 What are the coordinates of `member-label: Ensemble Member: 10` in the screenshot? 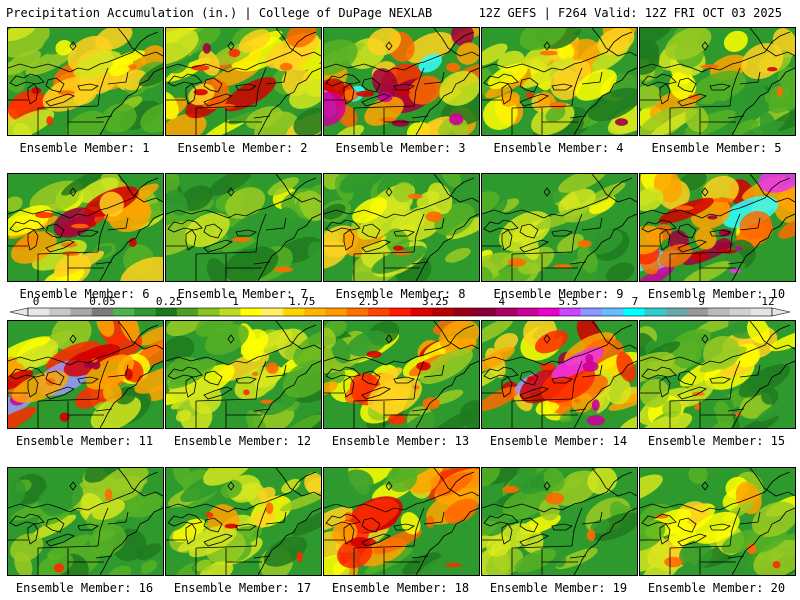 It's located at (716, 294).